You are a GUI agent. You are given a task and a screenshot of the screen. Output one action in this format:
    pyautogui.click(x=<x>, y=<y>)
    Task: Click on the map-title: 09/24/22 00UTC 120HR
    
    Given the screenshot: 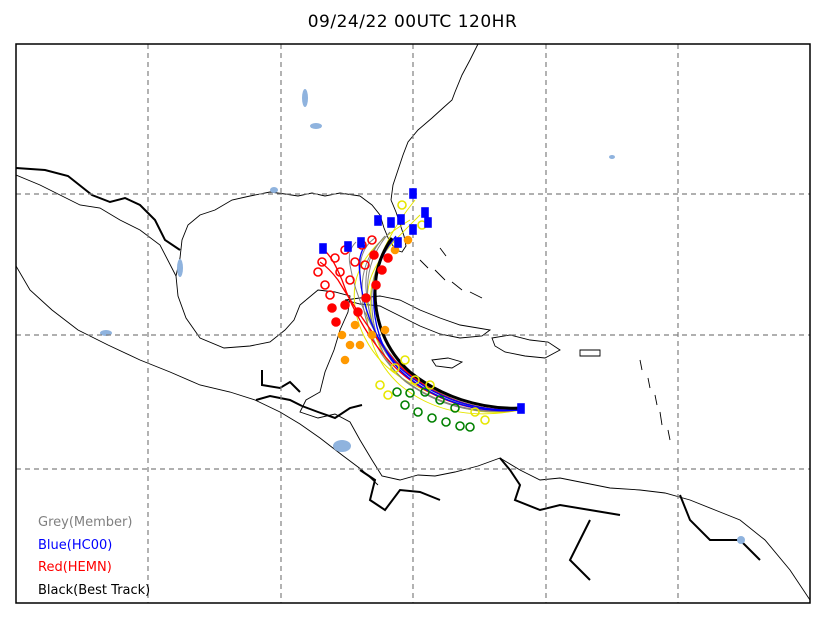 What is the action you would take?
    pyautogui.click(x=412, y=22)
    